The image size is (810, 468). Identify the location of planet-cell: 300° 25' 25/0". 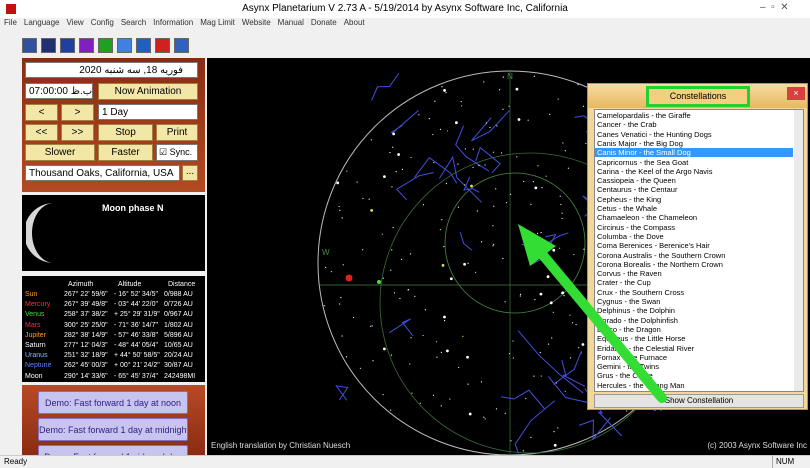
(86, 325).